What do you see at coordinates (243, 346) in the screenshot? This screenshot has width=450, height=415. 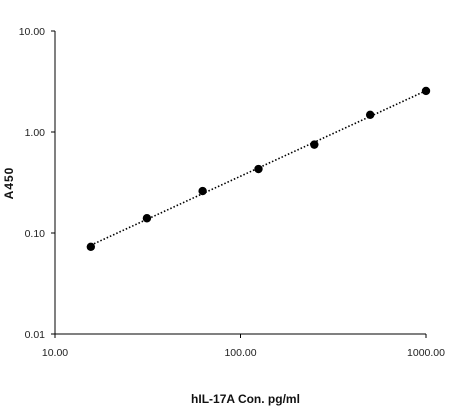 I see `x-axis-ticks: 10.00 100.00 1000.00` at bounding box center [243, 346].